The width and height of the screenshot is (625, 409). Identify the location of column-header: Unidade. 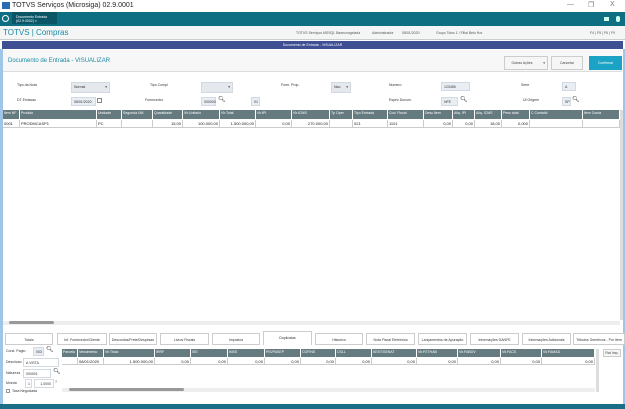
(109, 114).